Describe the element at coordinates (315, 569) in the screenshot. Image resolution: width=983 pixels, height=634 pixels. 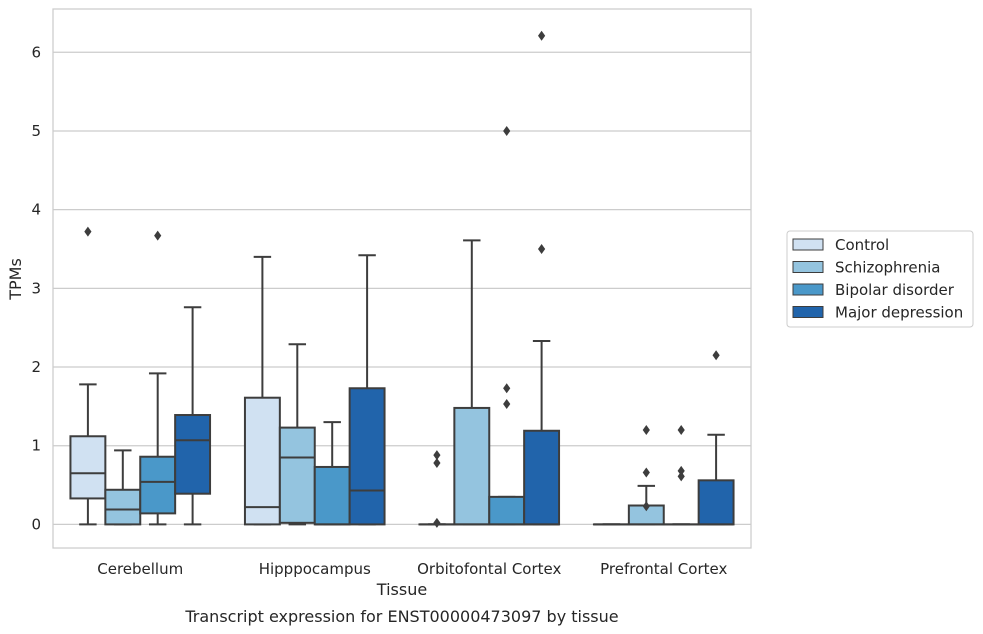
I see `x-tick-label: Hipppocampus` at that location.